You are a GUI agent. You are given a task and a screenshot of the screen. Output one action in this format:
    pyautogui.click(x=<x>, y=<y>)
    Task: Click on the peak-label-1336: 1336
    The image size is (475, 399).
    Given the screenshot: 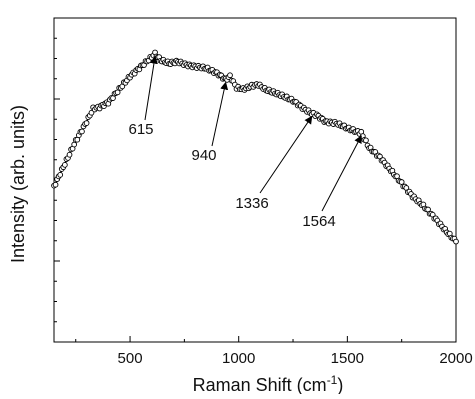 What is the action you would take?
    pyautogui.click(x=251, y=203)
    